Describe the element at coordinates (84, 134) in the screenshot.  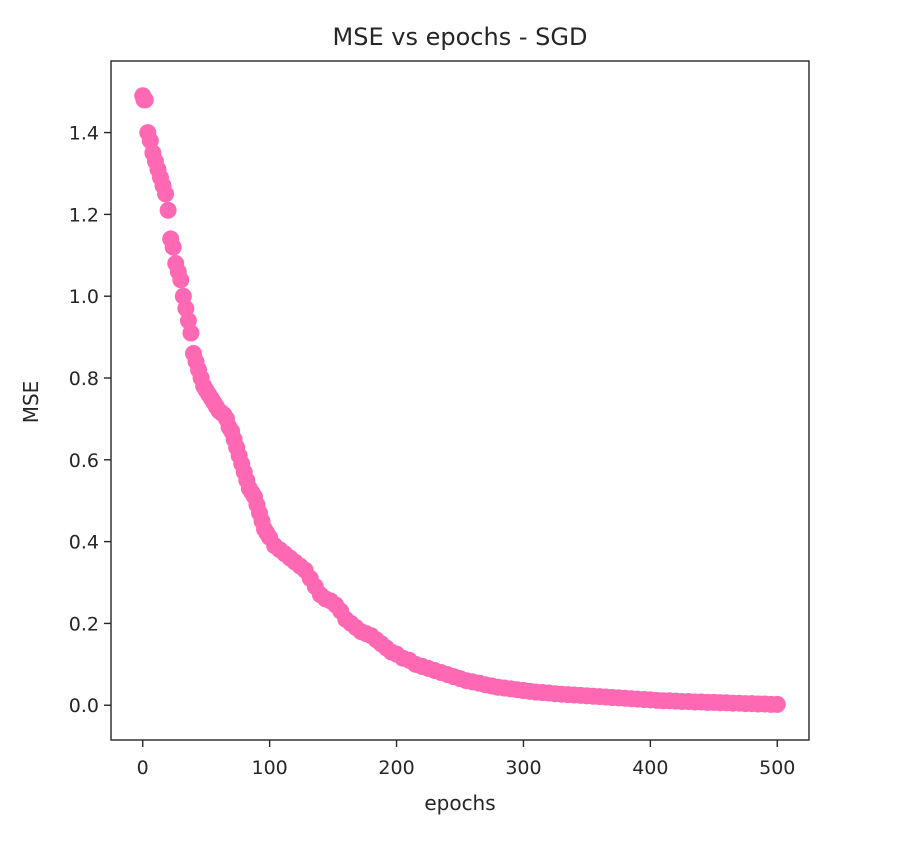
I see `y-tick-label: 1.4` at that location.